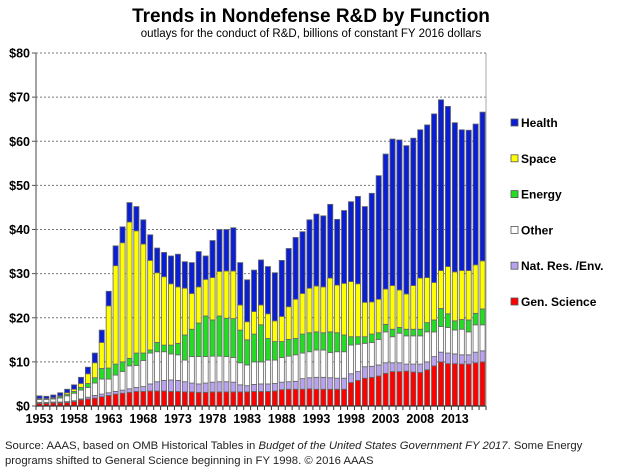 The height and width of the screenshot is (471, 622). I want to click on bar-segment-gen-science-1982, so click(240, 399).